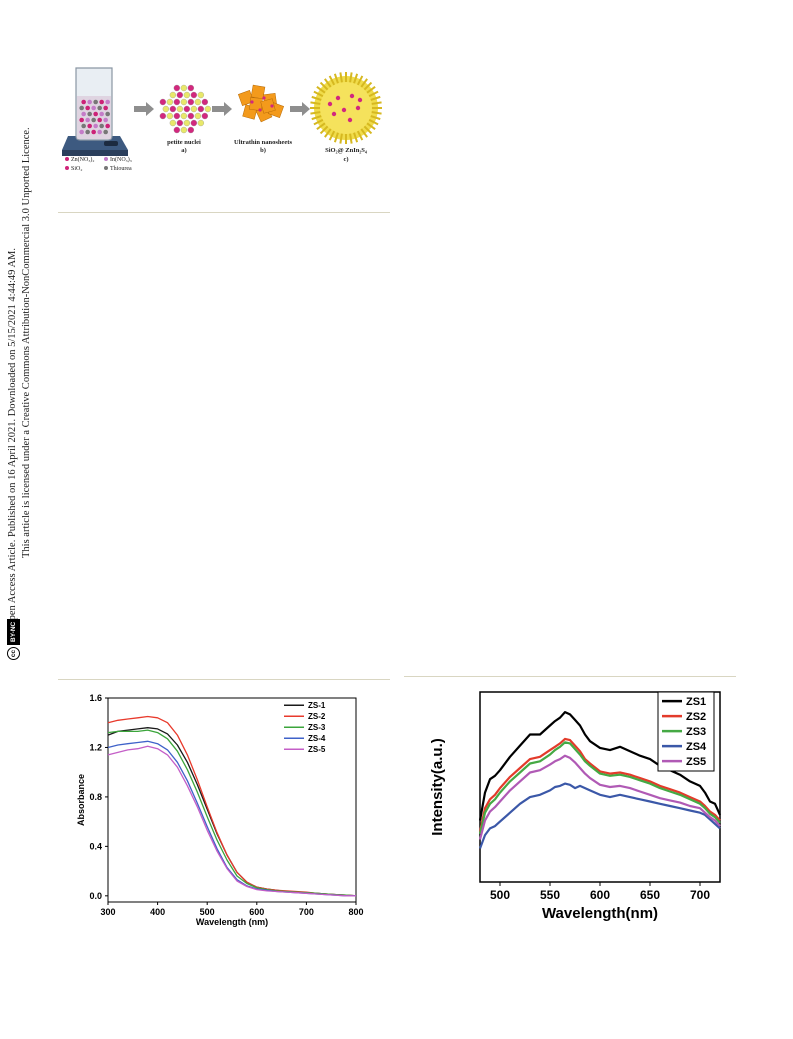  What do you see at coordinates (550, 895) in the screenshot?
I see `x-tick-label: 550` at bounding box center [550, 895].